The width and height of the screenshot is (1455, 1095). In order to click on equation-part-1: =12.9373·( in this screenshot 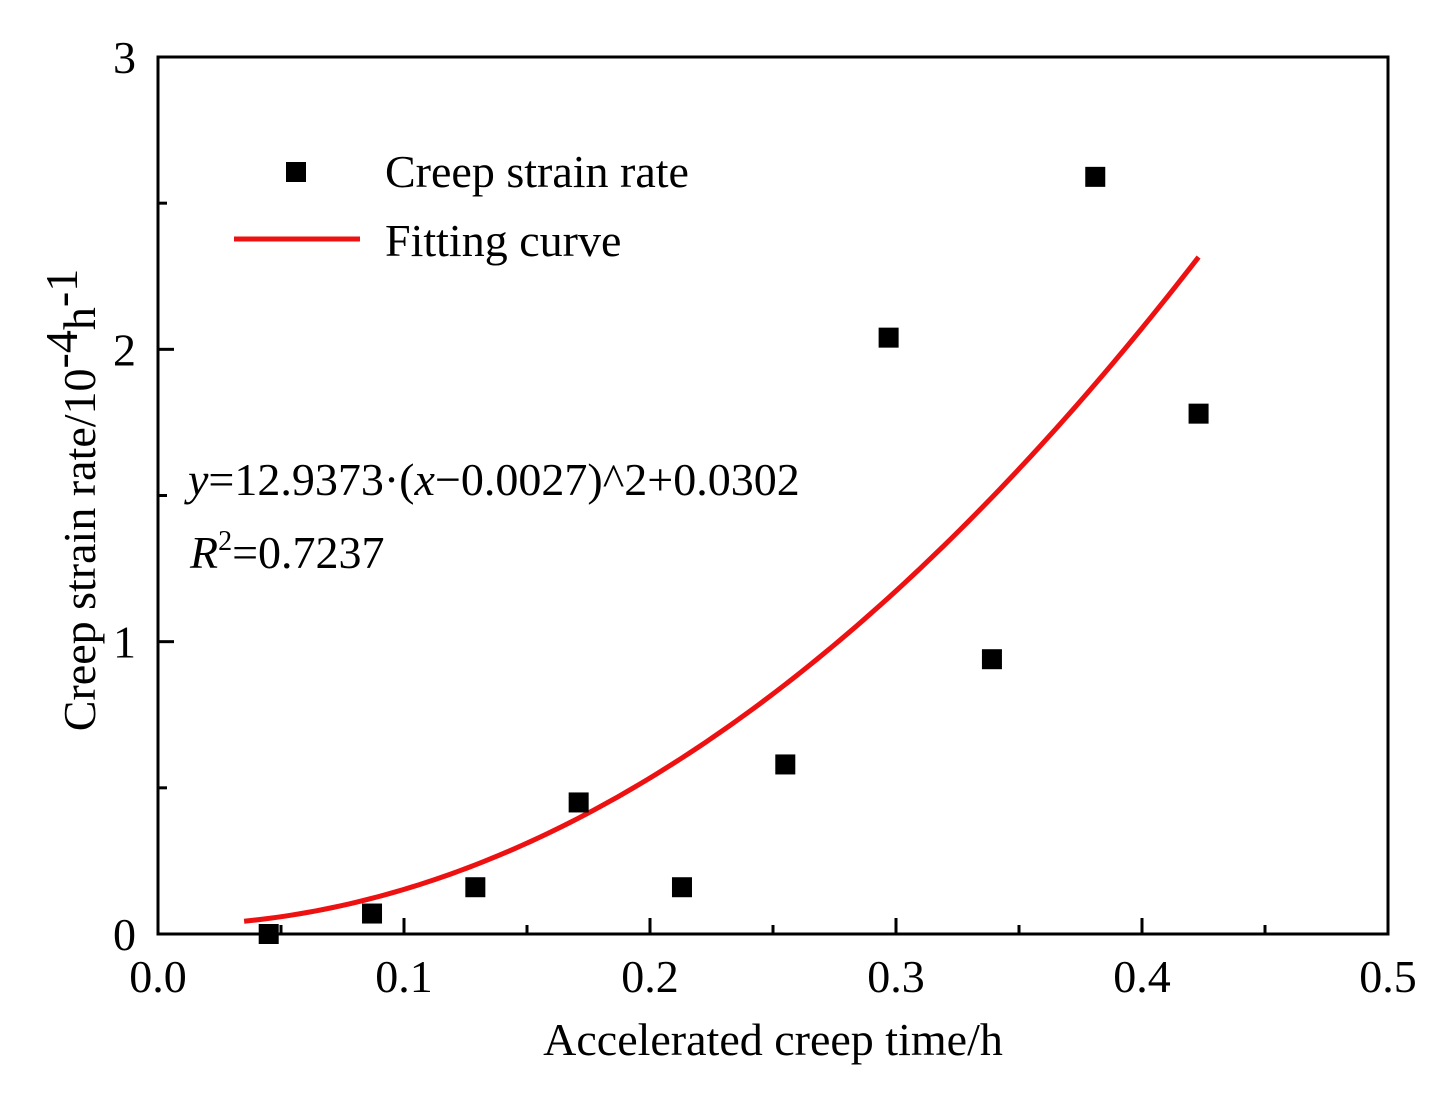, I will do `click(311, 479)`.